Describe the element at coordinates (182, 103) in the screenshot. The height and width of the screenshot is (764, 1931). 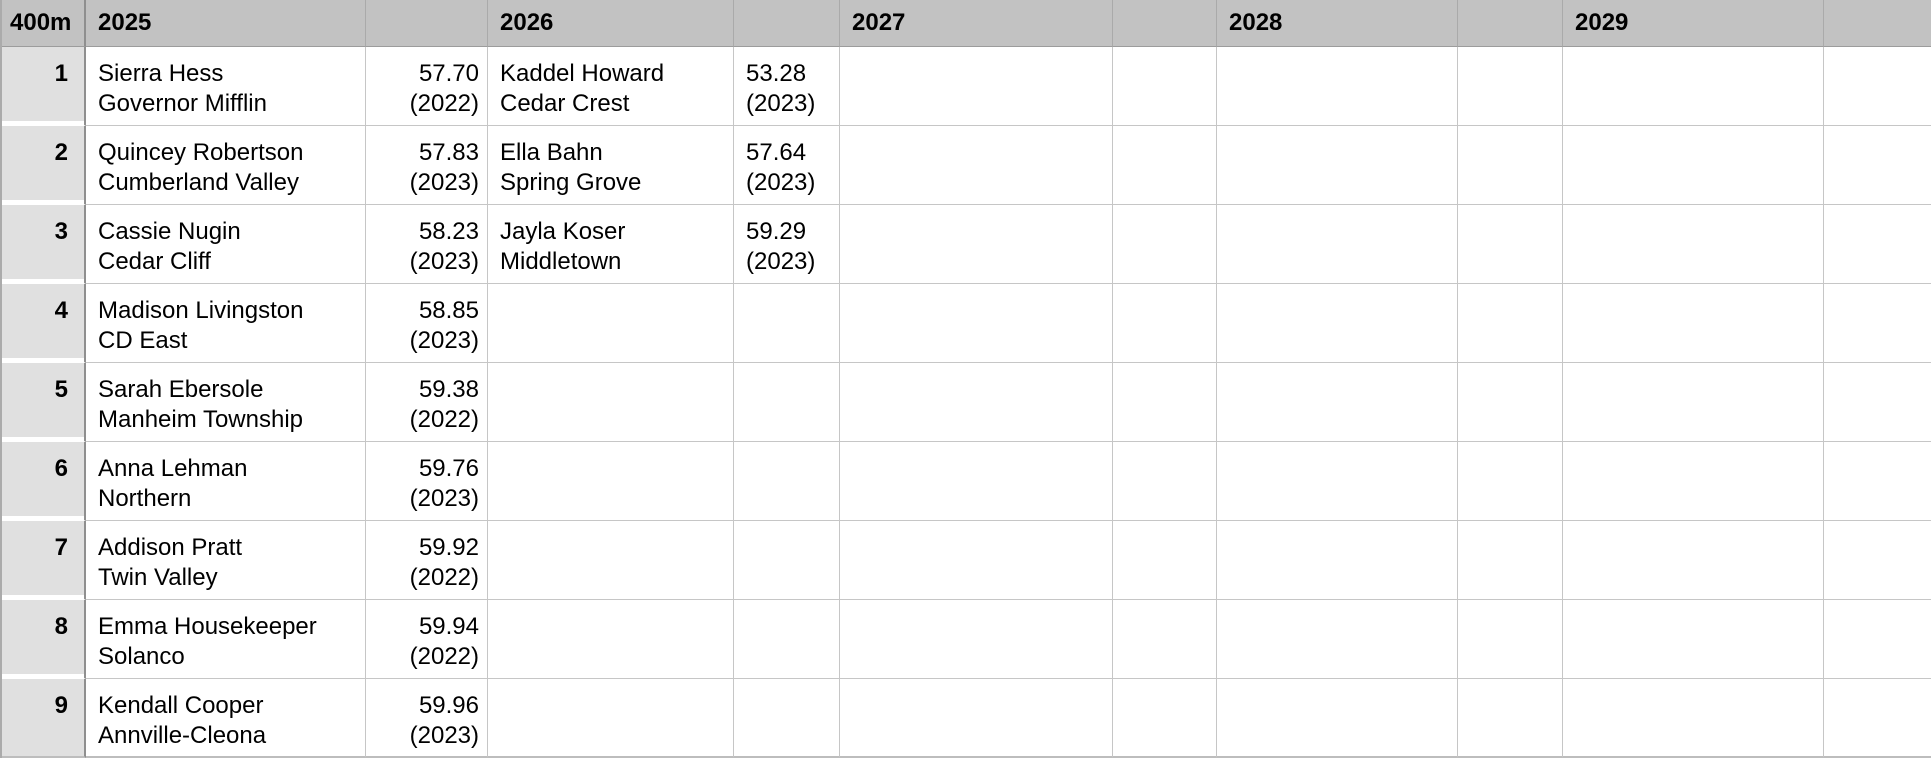
I see `athlete-team: Governor Mifflin` at that location.